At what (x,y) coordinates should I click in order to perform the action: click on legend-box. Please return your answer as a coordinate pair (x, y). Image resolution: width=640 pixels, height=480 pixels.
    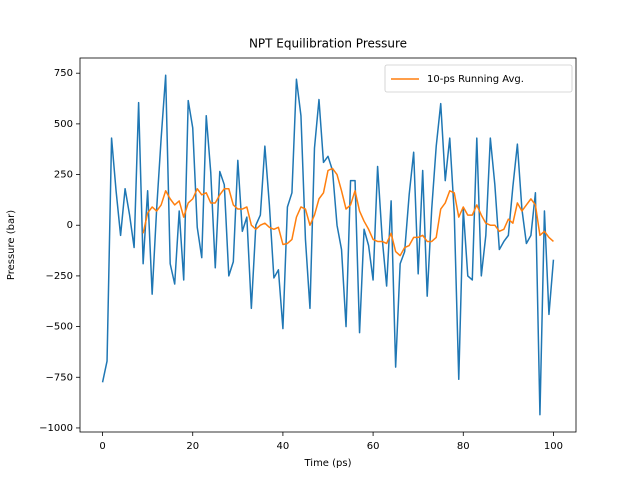
    Looking at the image, I should click on (478, 78).